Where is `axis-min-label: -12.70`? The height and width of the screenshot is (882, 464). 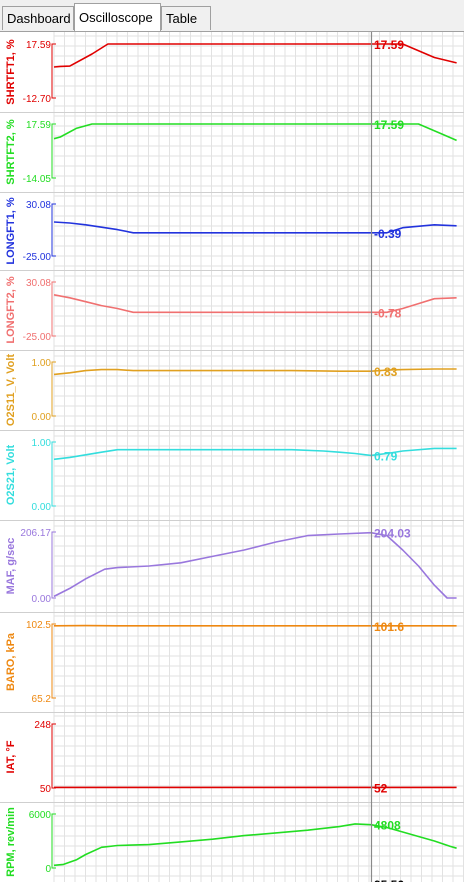
axis-min-label: -12.70 is located at coordinates (37, 99).